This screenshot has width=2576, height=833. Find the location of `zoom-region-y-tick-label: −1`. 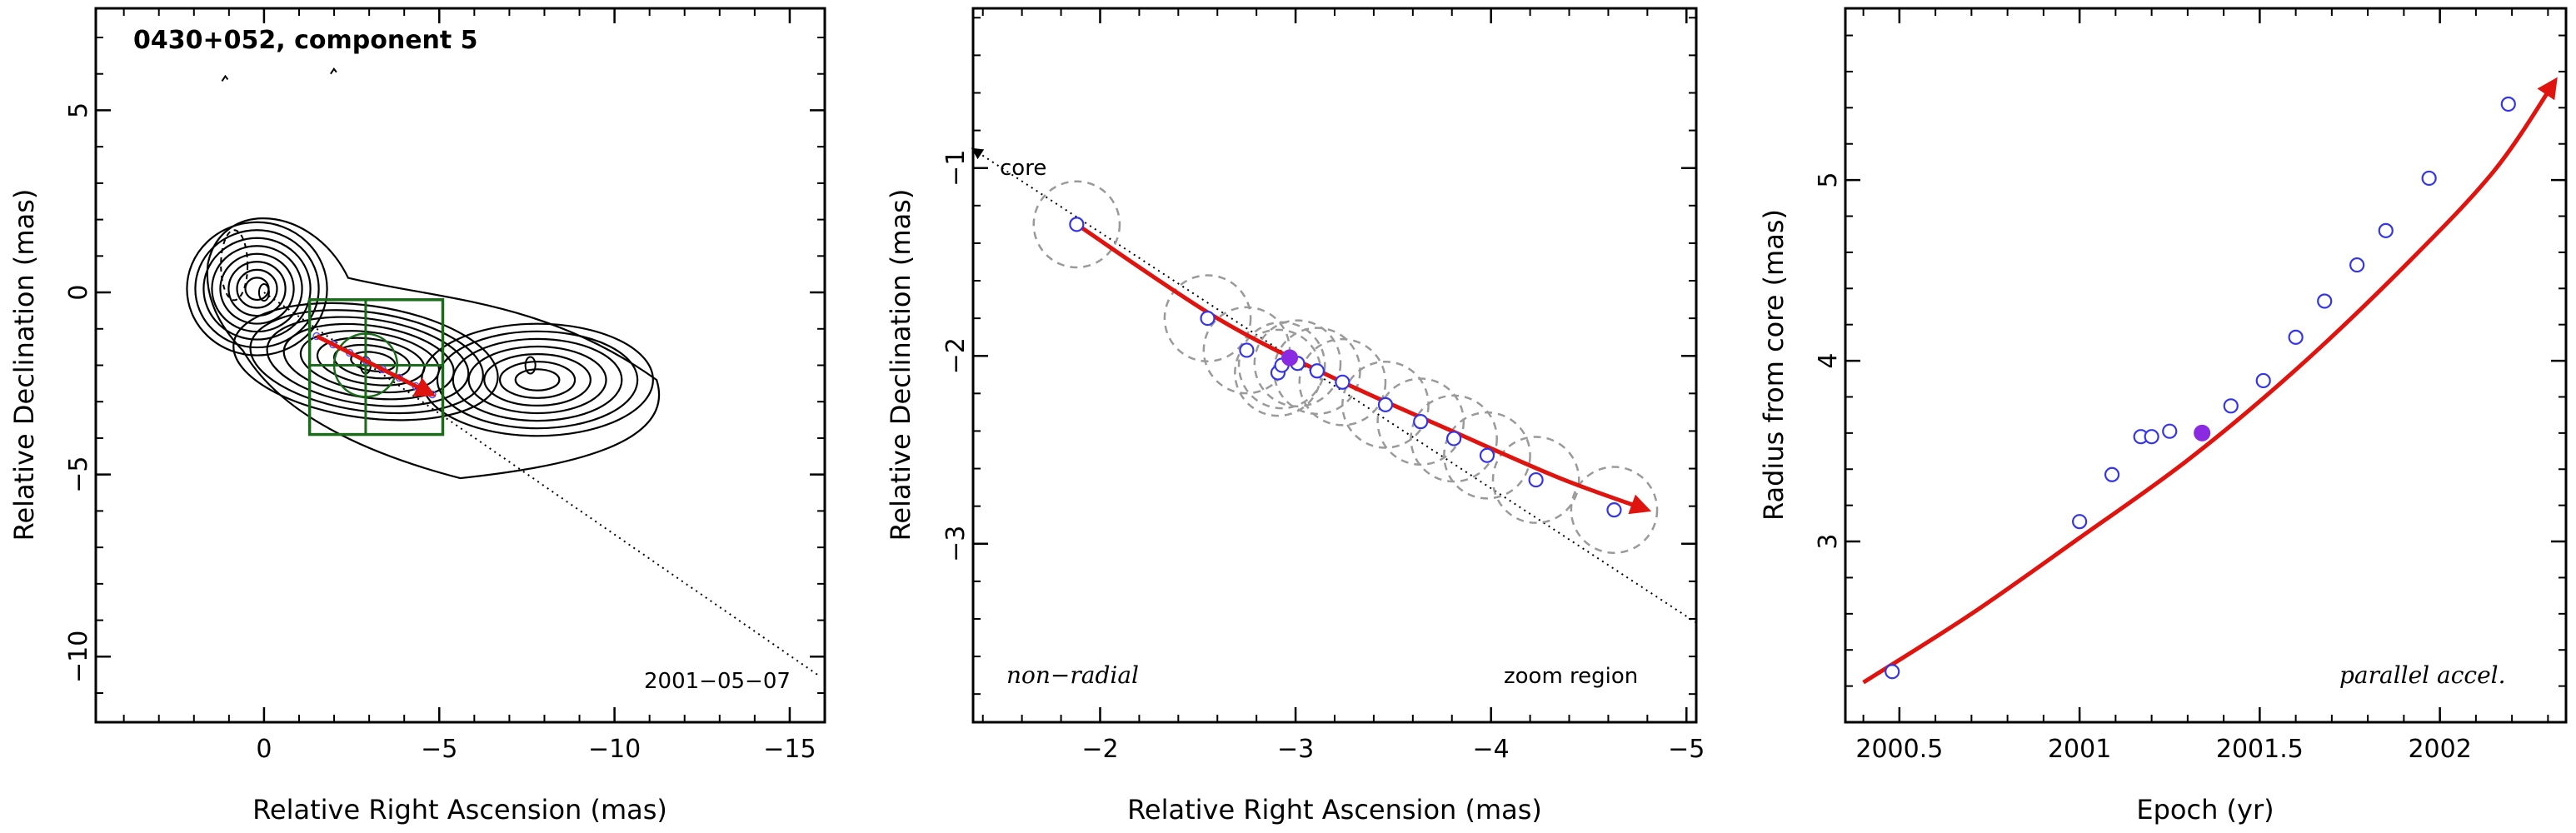

zoom-region-y-tick-label: −1 is located at coordinates (956, 168).